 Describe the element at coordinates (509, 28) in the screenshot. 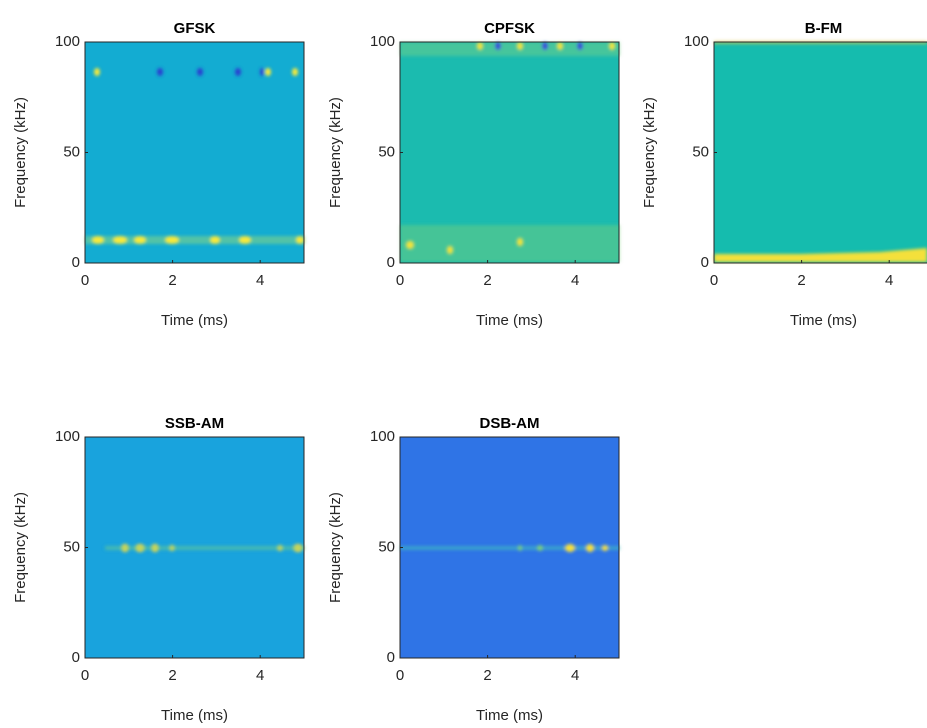

I see `chart-title: CPFSK` at that location.